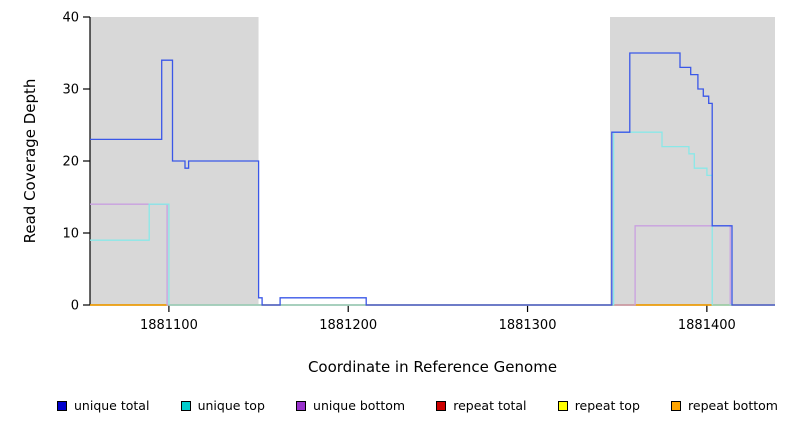 This screenshot has width=792, height=432. Describe the element at coordinates (70, 162) in the screenshot. I see `y-tick-label: 20` at that location.